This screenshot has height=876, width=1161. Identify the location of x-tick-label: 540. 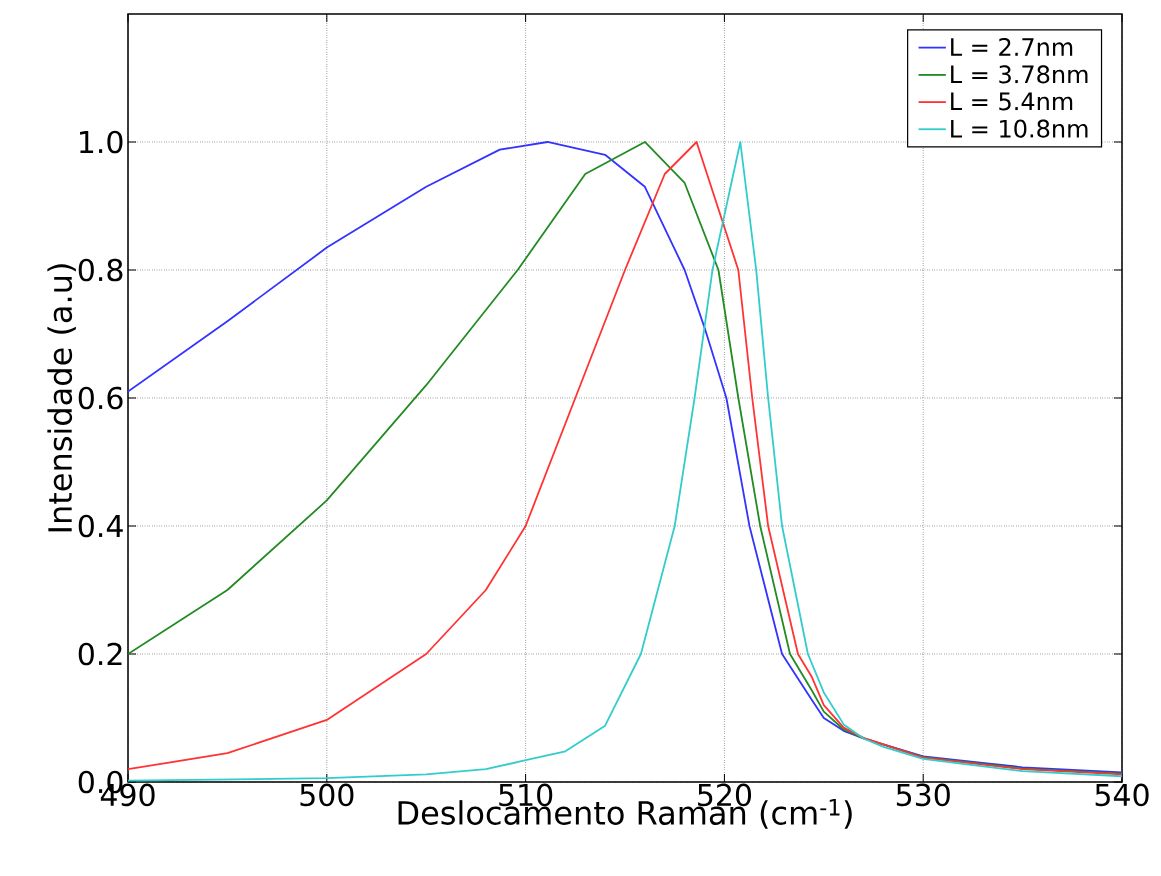
(1122, 795).